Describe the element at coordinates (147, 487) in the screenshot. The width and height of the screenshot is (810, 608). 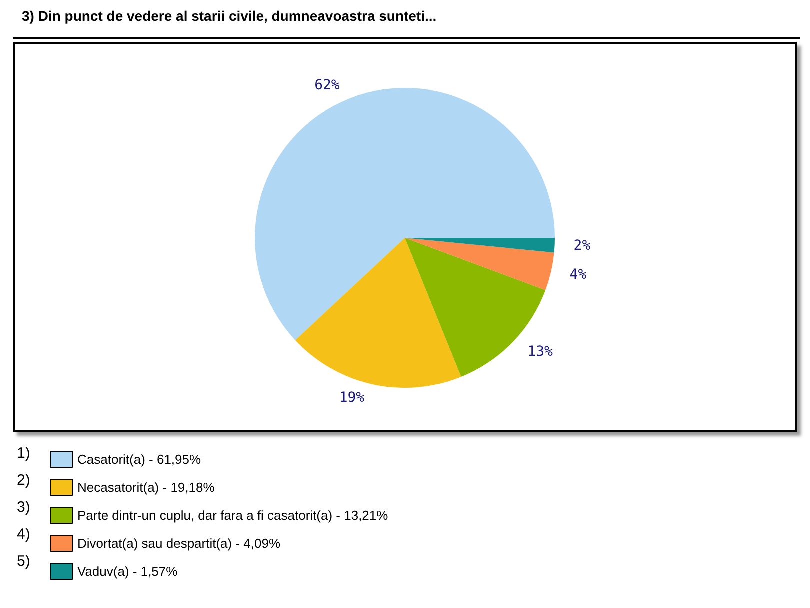
I see `legend-label: Necasatorit(a) - 19,18%` at that location.